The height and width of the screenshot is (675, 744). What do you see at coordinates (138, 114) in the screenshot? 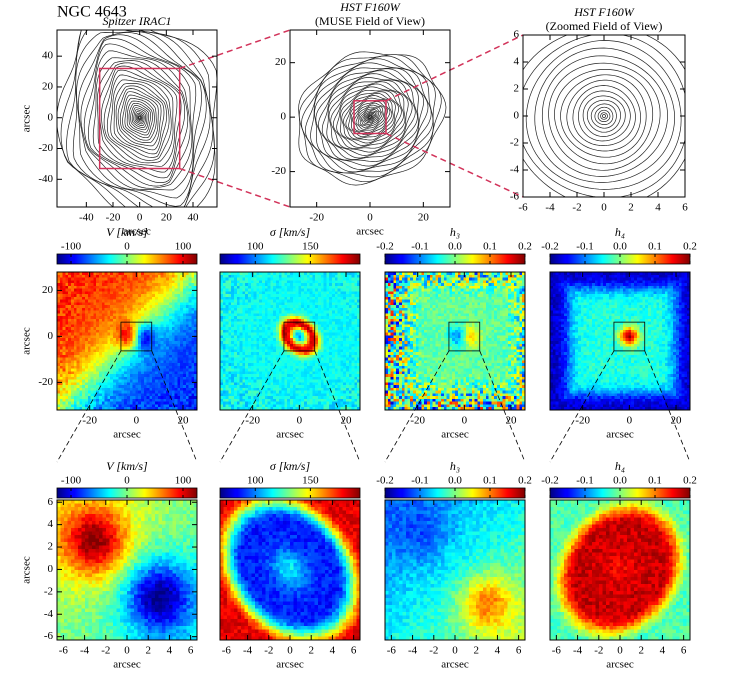
I see `contour` at bounding box center [138, 114].